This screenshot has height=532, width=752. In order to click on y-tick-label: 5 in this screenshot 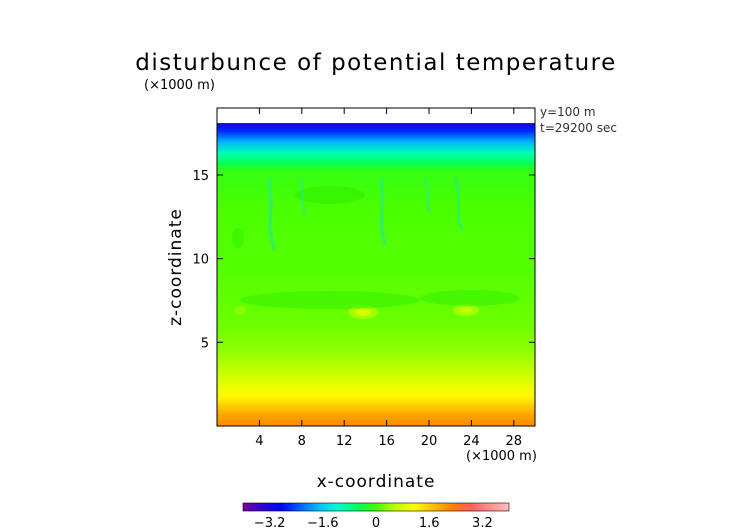, I will do `click(205, 343)`.